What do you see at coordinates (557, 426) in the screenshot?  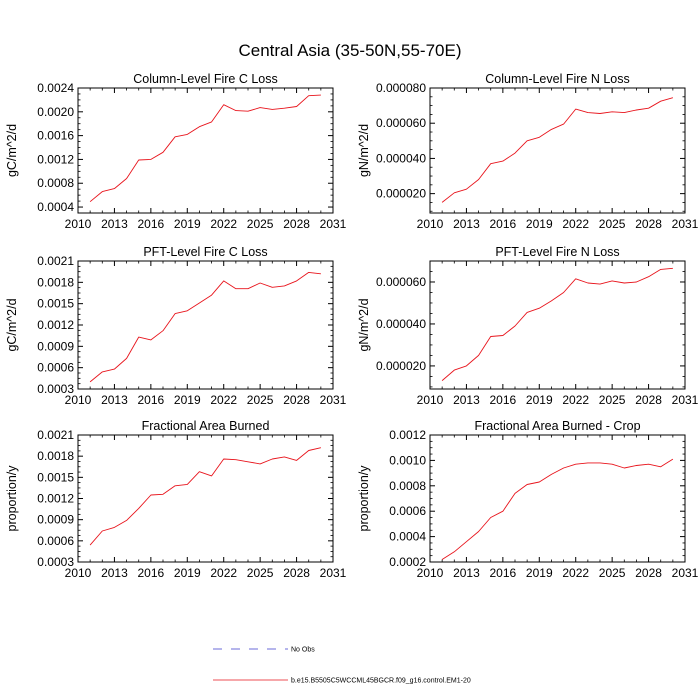 I see `panel-title: Fractional Area Burned - Crop` at bounding box center [557, 426].